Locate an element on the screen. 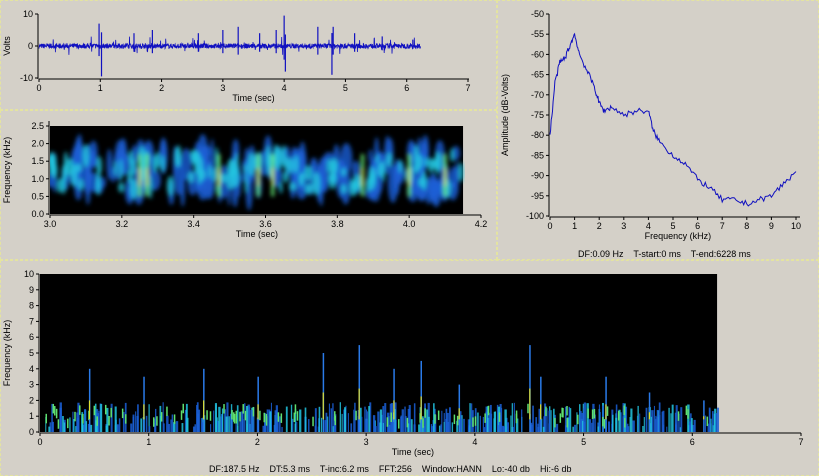 This screenshot has height=476, width=819. spectrum-y-tick-label: -85 is located at coordinates (537, 155).